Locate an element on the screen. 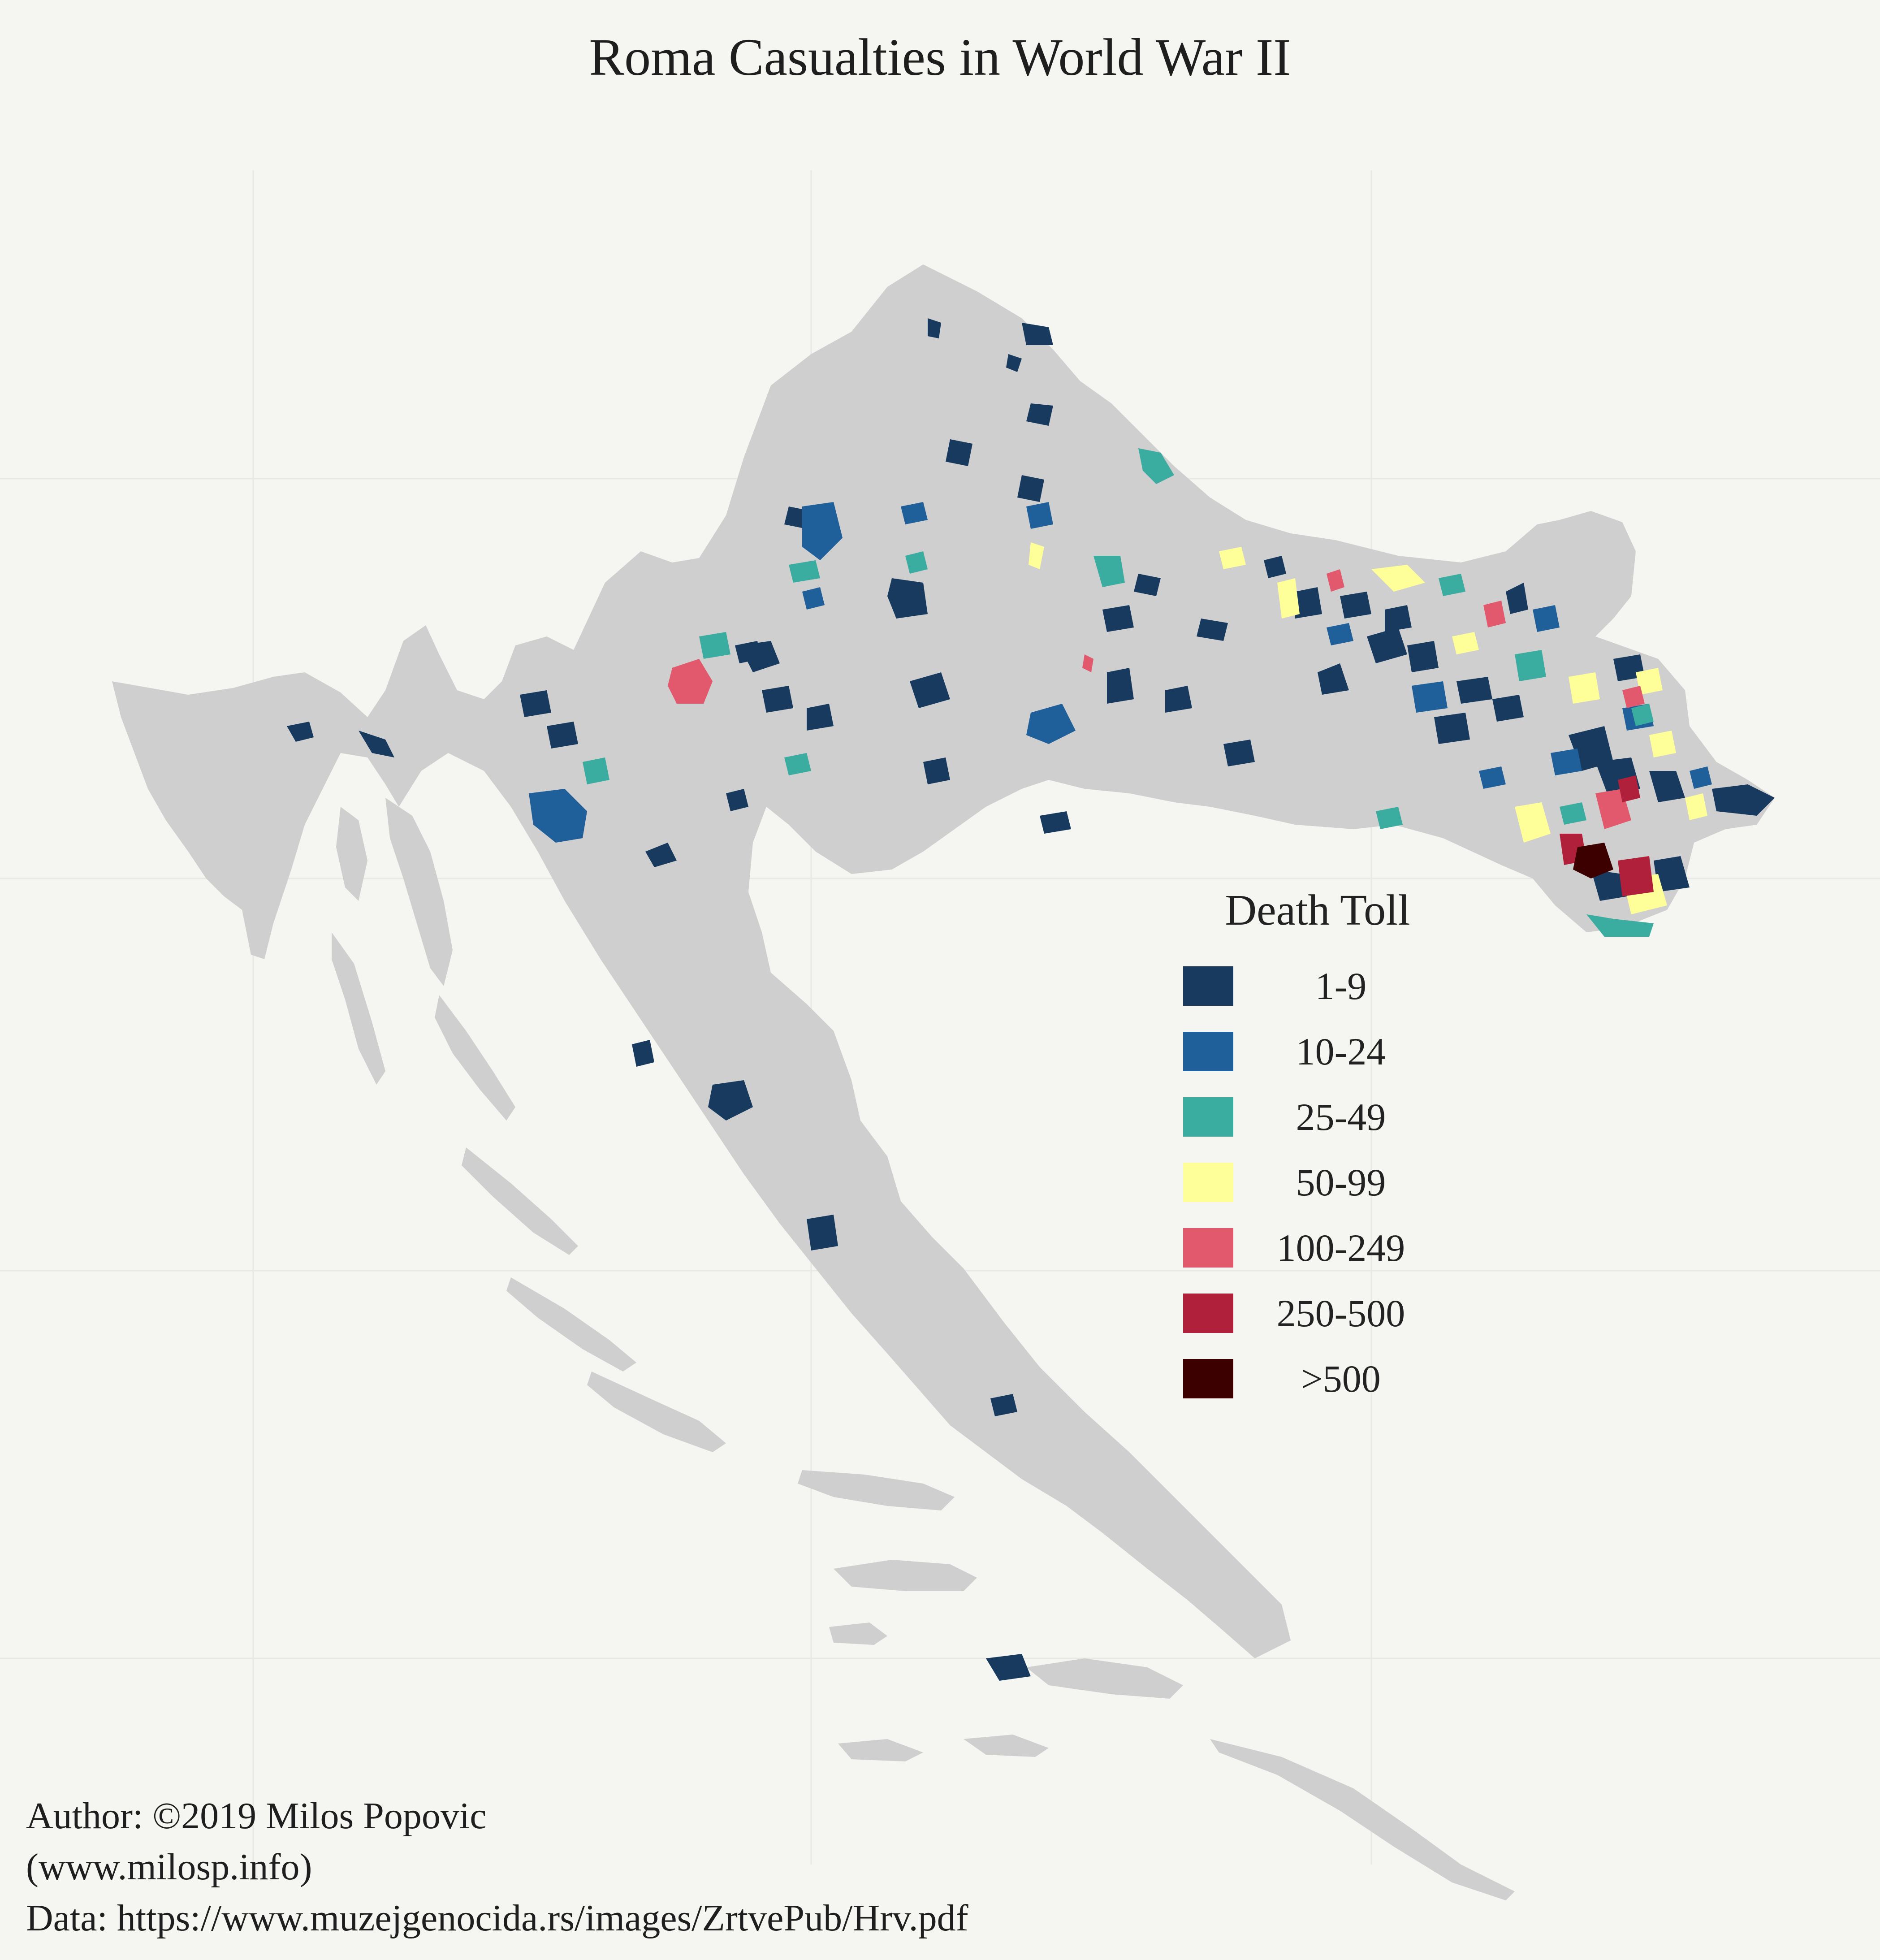 The height and width of the screenshot is (1960, 1880). legend-label: 10-24 is located at coordinates (1341, 1051).